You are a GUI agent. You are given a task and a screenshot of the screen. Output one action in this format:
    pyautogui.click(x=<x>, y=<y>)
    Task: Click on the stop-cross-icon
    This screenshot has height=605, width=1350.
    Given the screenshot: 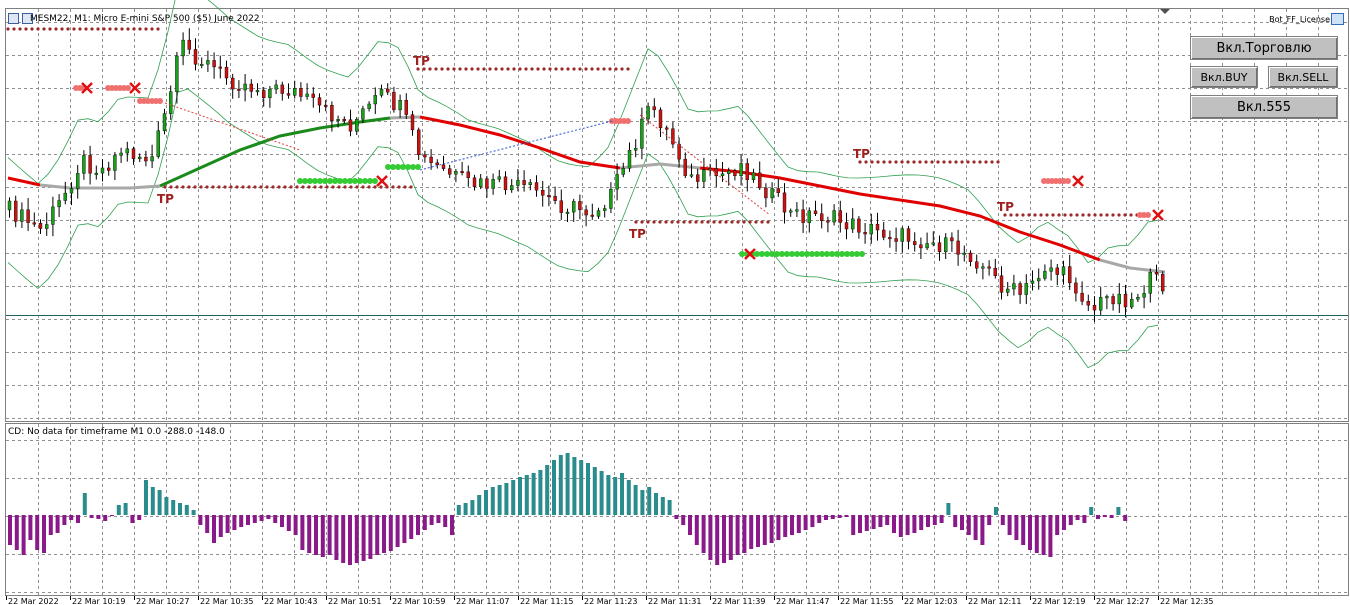 What is the action you would take?
    pyautogui.click(x=135, y=88)
    